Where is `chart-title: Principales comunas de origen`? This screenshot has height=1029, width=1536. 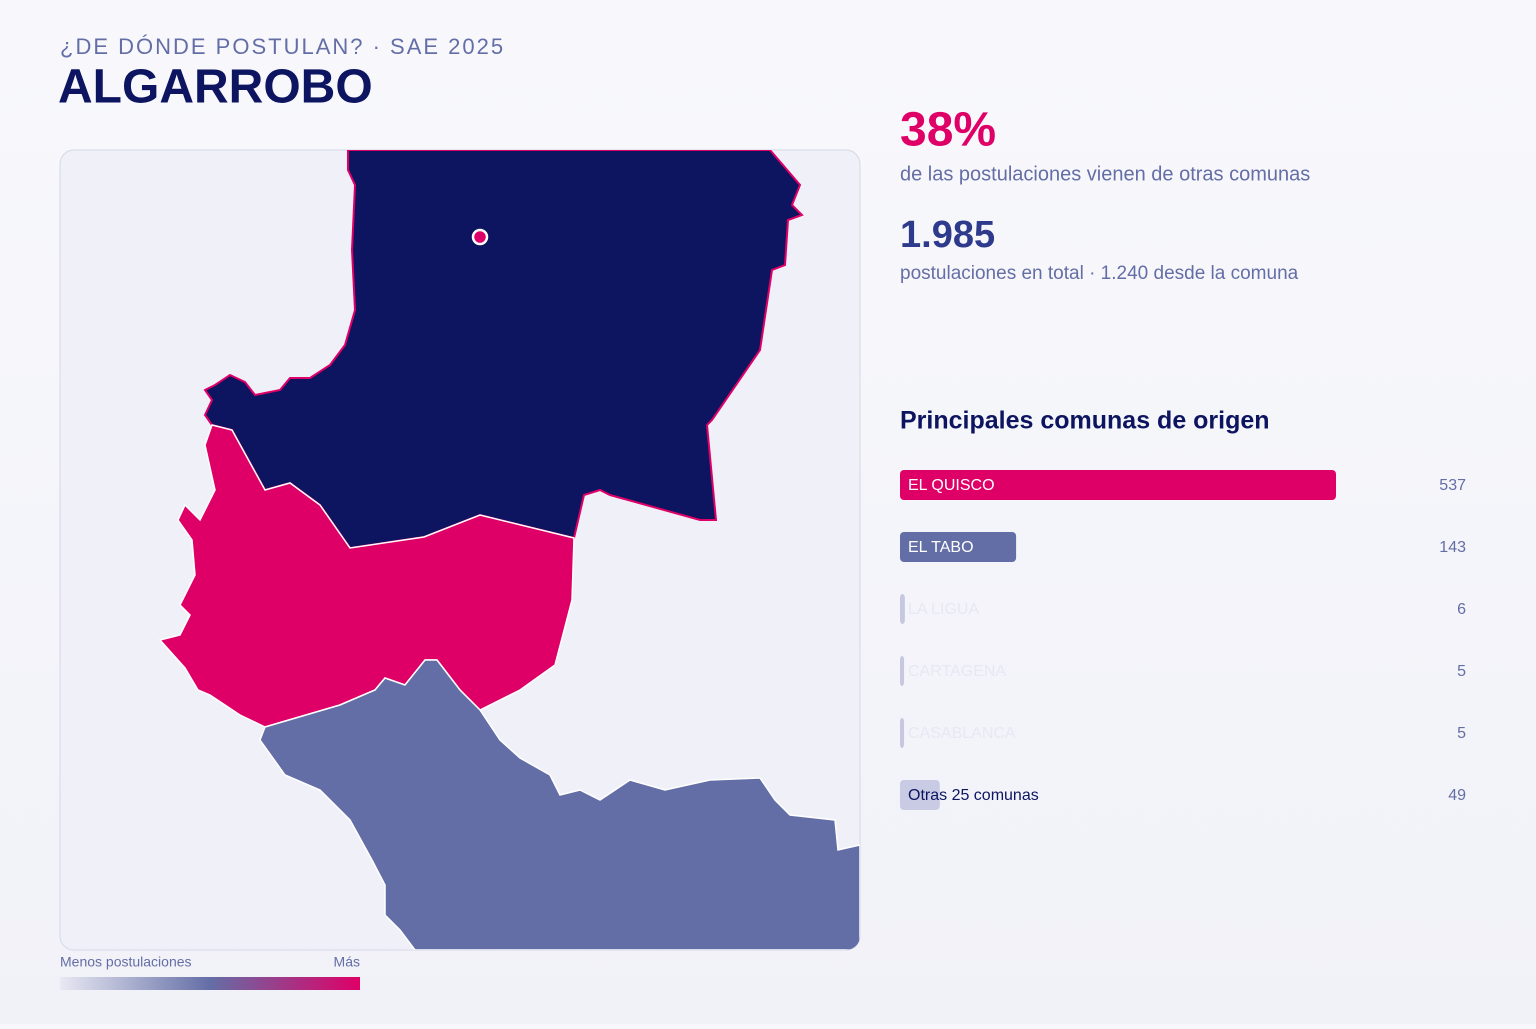
chart-title: Principales comunas de origen is located at coordinates (1085, 421).